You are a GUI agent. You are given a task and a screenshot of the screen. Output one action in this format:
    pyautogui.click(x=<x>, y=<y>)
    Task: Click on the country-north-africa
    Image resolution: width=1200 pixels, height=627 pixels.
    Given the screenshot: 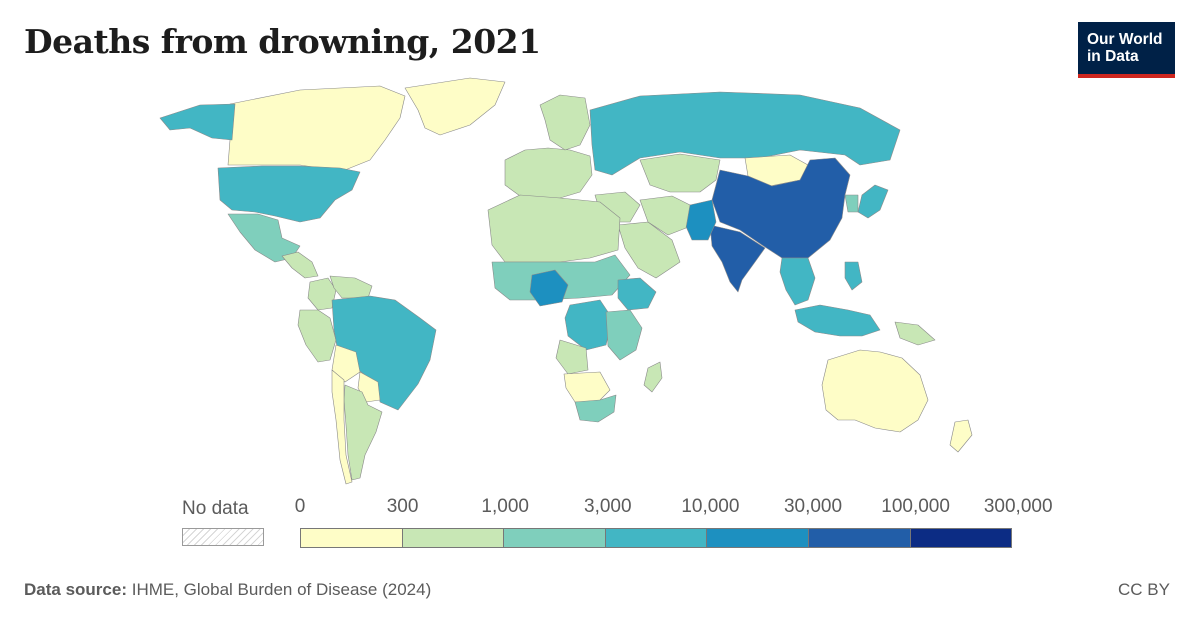 What is the action you would take?
    pyautogui.click(x=554, y=228)
    